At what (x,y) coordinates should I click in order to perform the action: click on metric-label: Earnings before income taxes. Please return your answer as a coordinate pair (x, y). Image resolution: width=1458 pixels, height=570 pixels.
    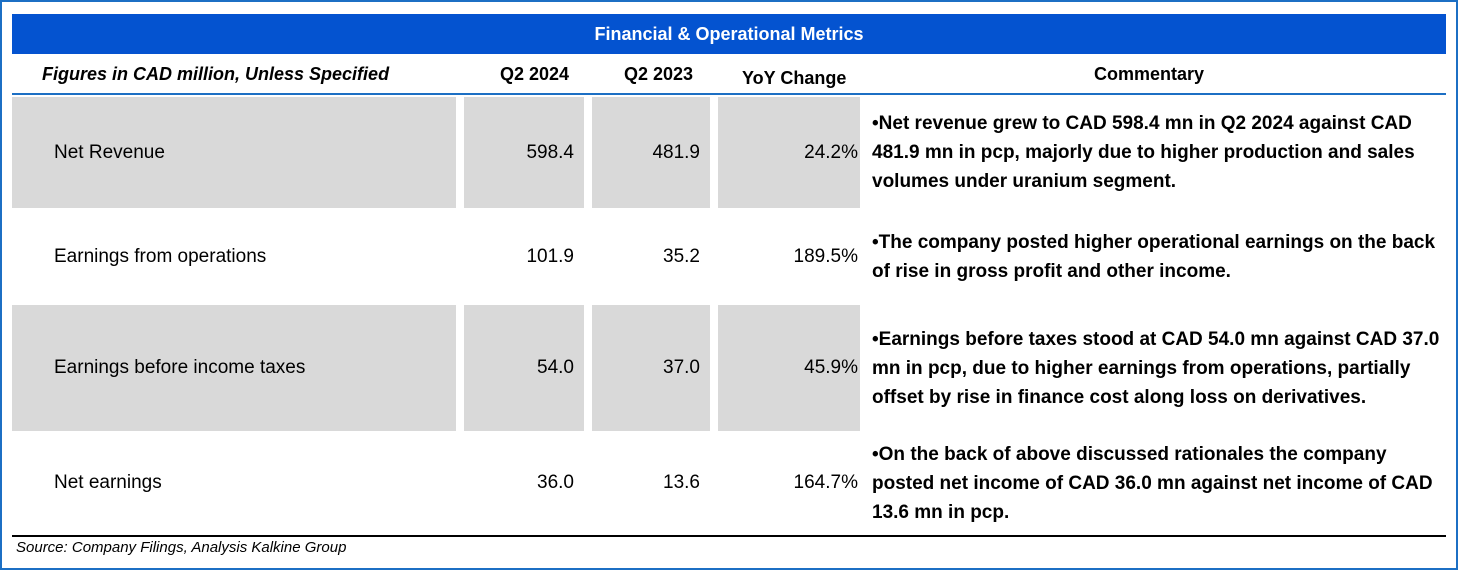
    Looking at the image, I should click on (234, 368).